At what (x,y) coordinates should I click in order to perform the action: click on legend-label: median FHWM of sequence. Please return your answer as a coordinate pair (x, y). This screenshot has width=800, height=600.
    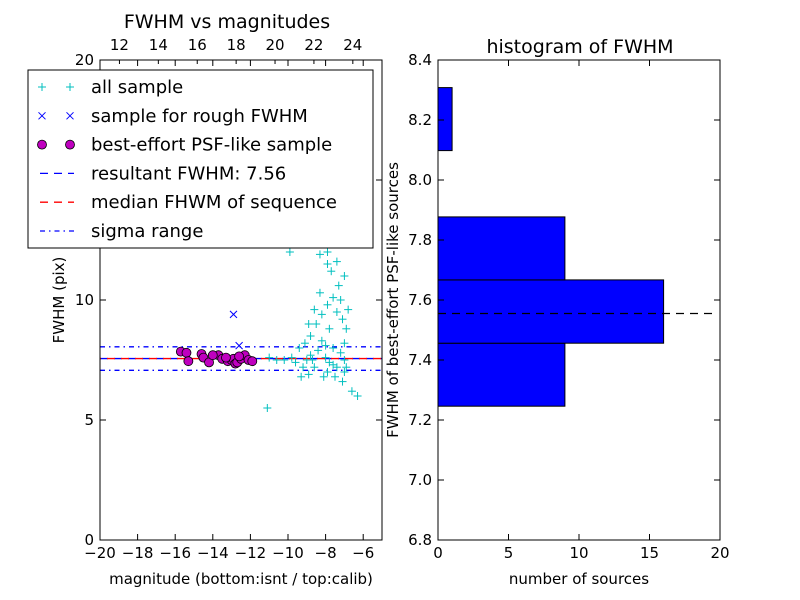
    Looking at the image, I should click on (214, 202).